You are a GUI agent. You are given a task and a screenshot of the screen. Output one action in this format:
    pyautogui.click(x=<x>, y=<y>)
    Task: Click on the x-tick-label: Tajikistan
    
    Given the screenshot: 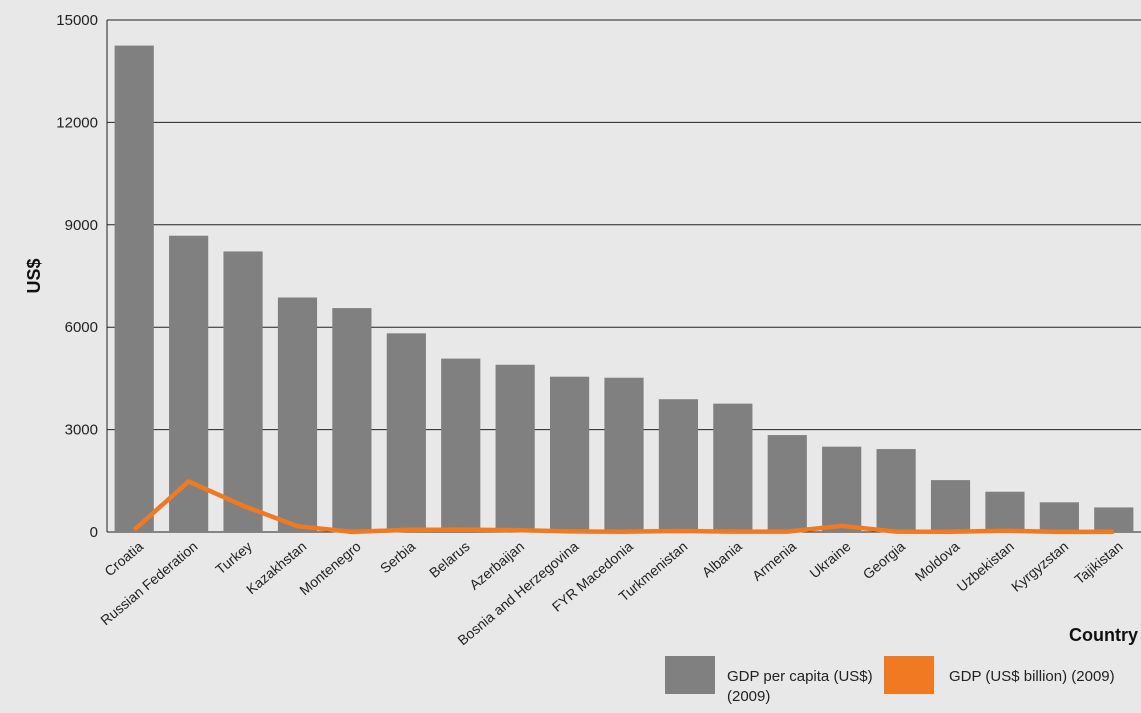 What is the action you would take?
    pyautogui.click(x=1098, y=562)
    